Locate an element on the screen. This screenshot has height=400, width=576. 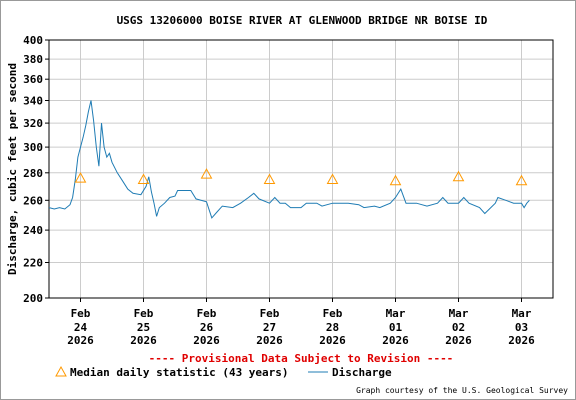
median-markers is located at coordinates (301, 177).